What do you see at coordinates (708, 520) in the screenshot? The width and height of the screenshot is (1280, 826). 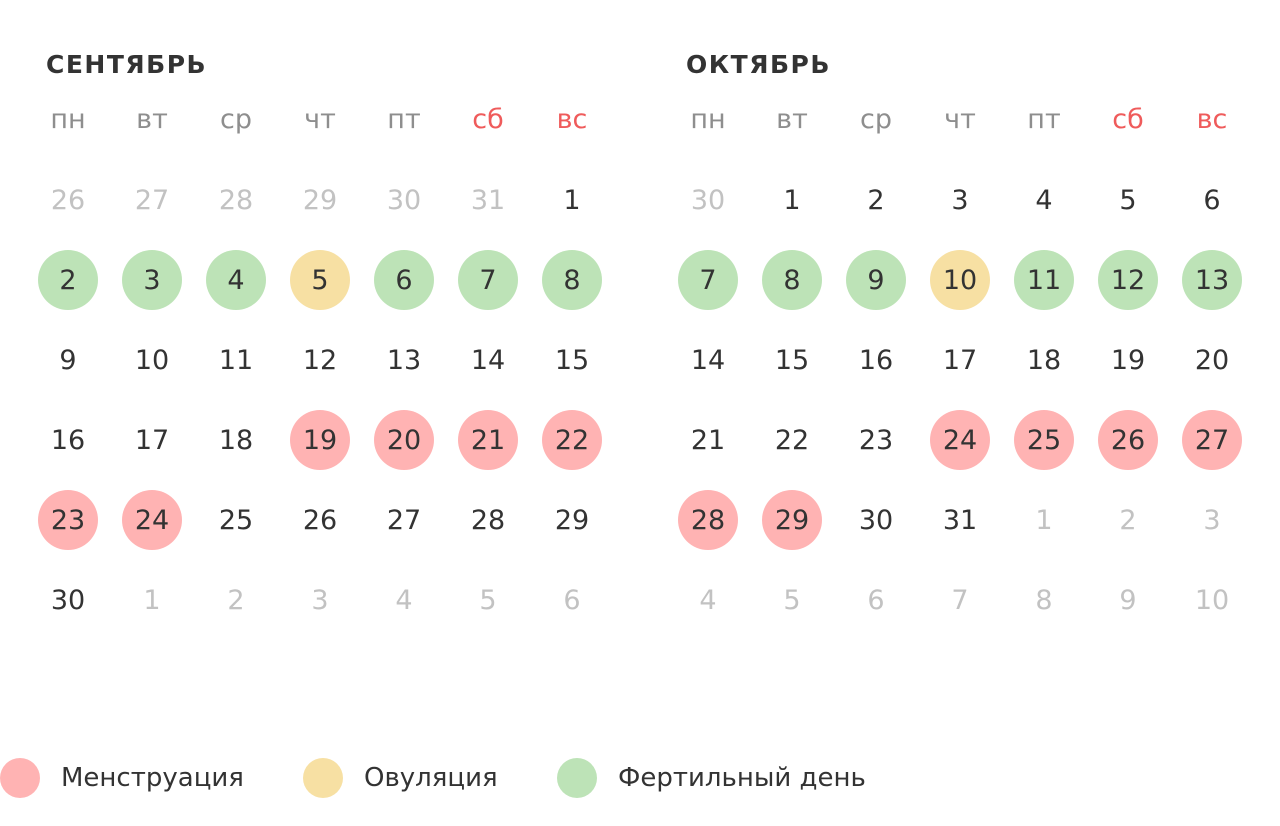 I see `day-cell-menstruation: 28` at bounding box center [708, 520].